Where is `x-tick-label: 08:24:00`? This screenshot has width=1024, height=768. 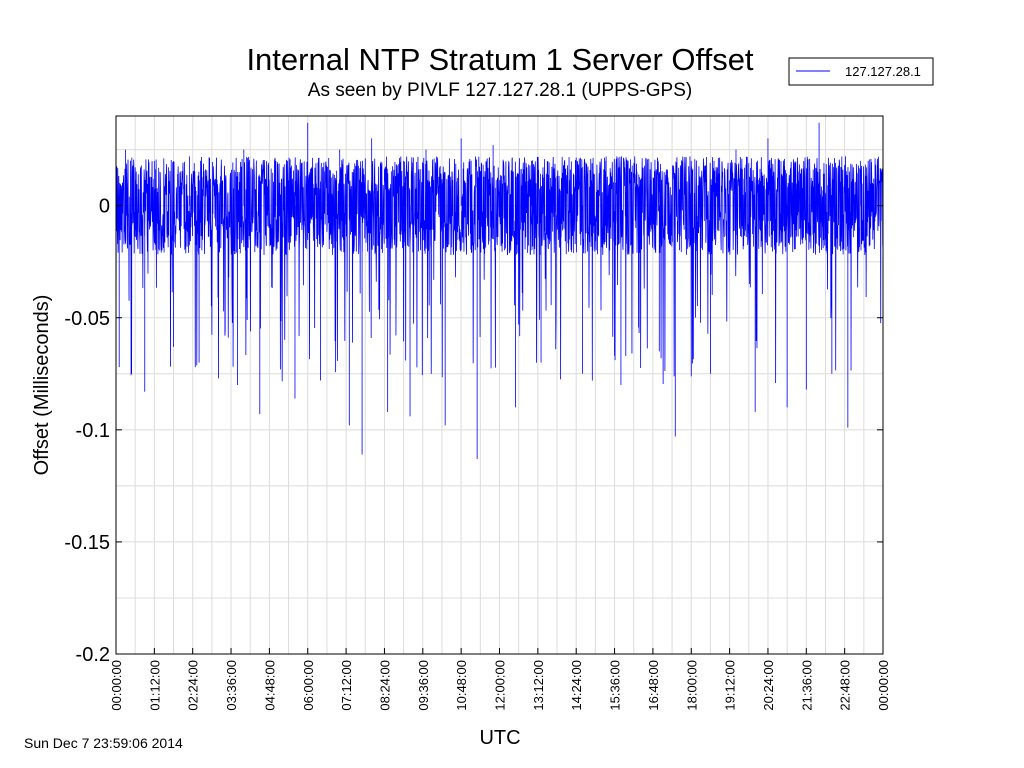 x-tick-label: 08:24:00 is located at coordinates (384, 685).